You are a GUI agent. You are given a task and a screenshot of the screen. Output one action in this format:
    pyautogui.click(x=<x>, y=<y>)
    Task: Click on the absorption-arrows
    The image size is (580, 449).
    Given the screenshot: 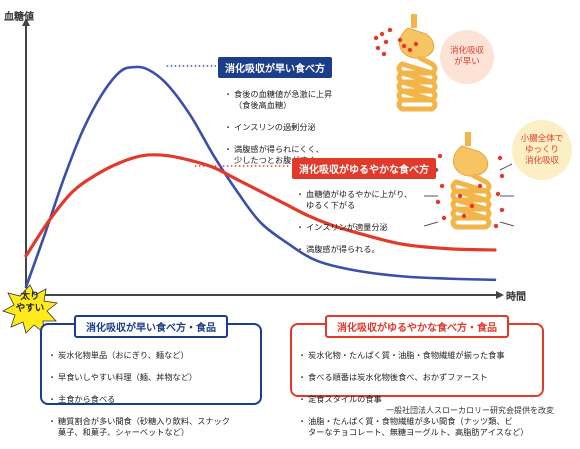 What is the action you would take?
    pyautogui.click(x=469, y=195)
    